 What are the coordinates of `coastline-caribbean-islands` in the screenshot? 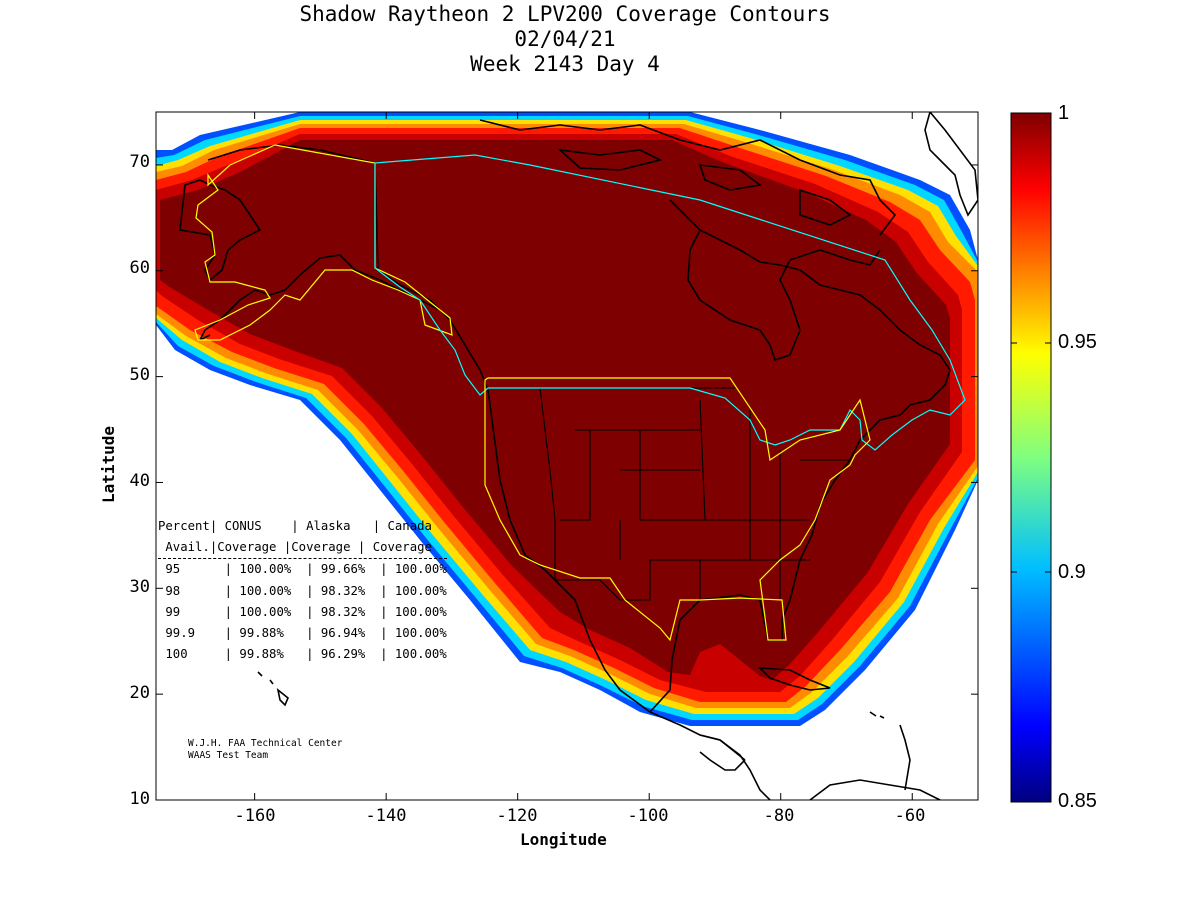 It's located at (890, 751).